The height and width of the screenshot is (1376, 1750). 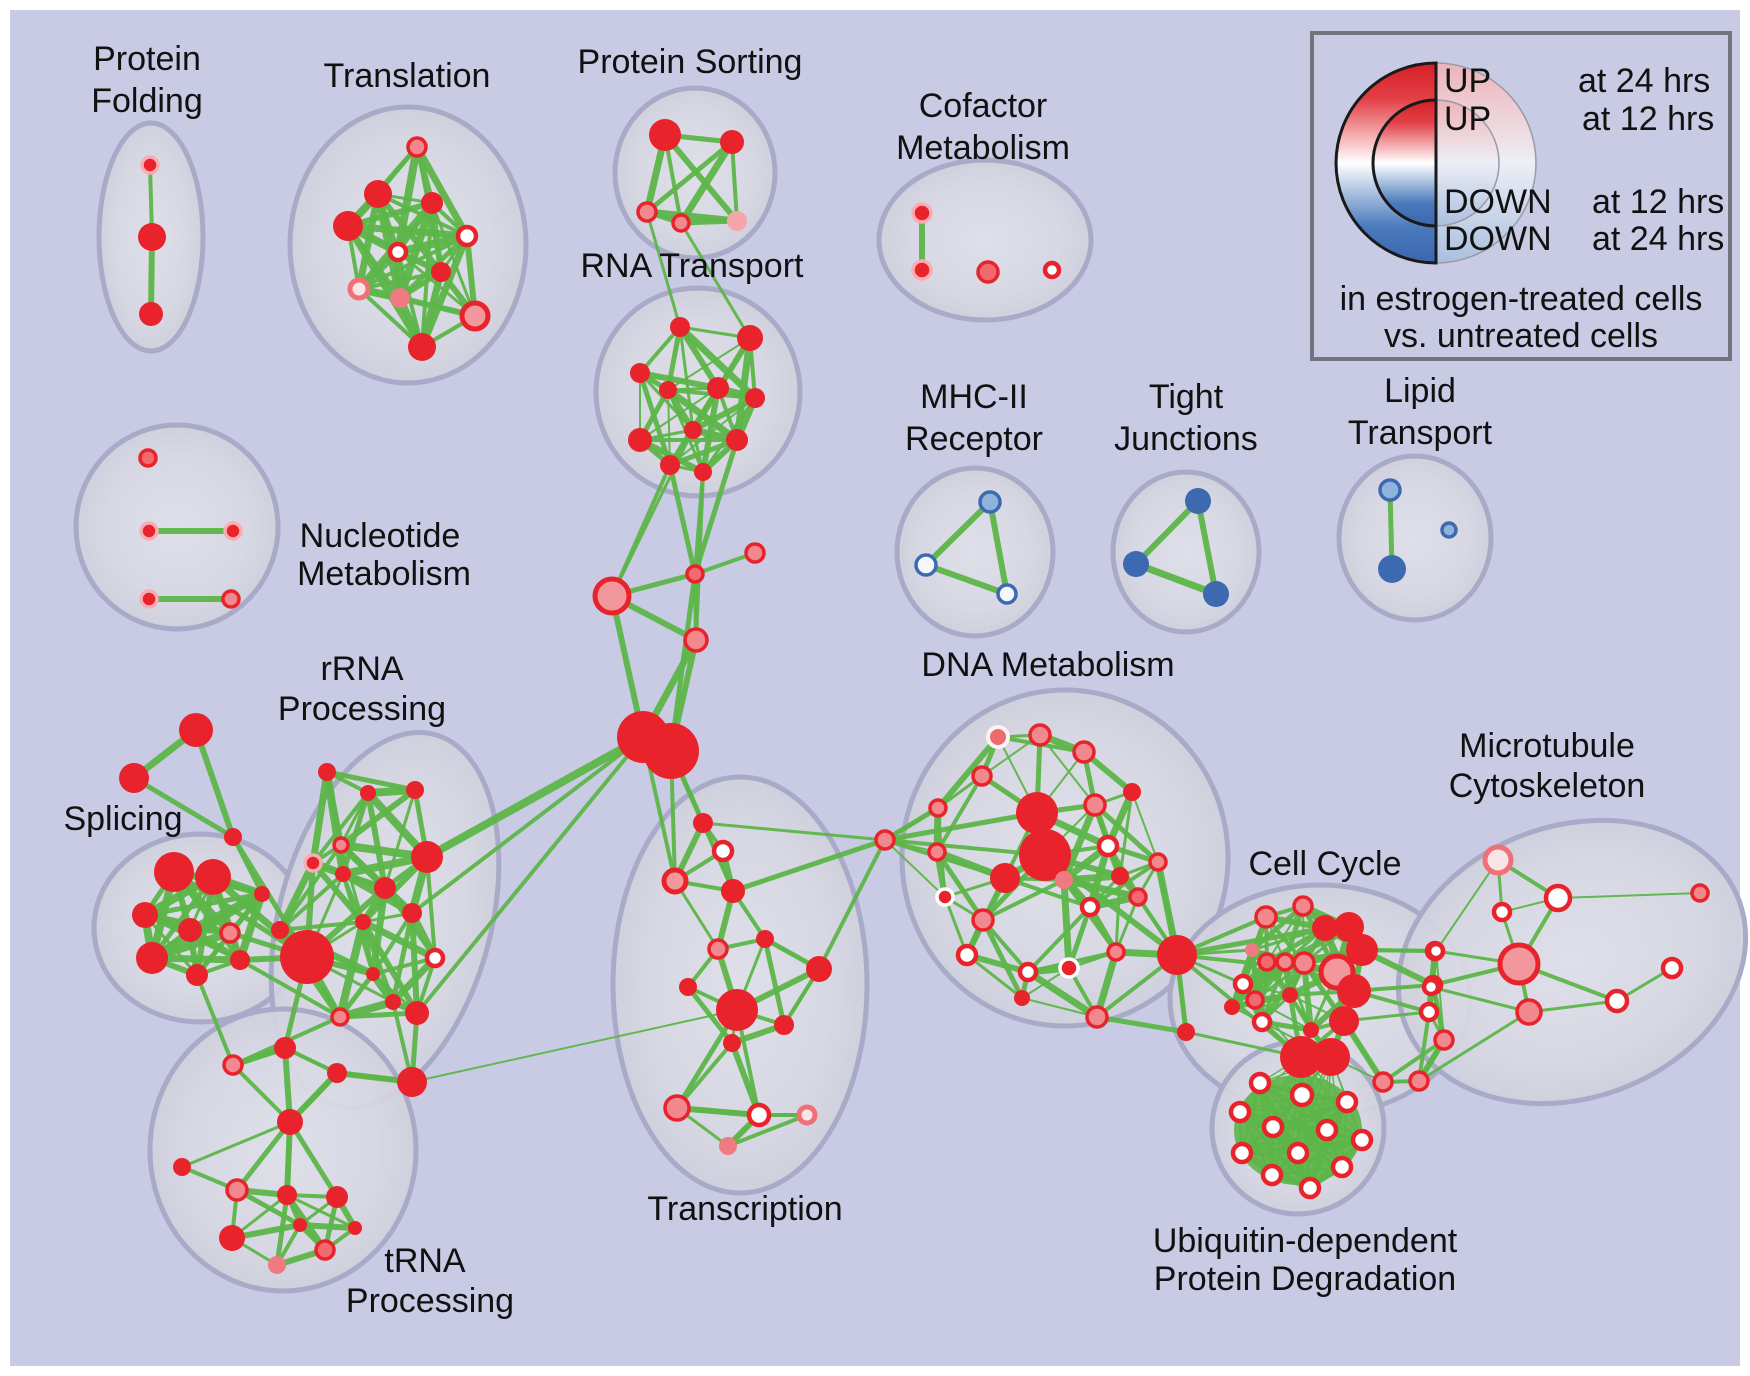 What do you see at coordinates (1420, 433) in the screenshot?
I see `cluster-label-lipid-transport: Transport` at bounding box center [1420, 433].